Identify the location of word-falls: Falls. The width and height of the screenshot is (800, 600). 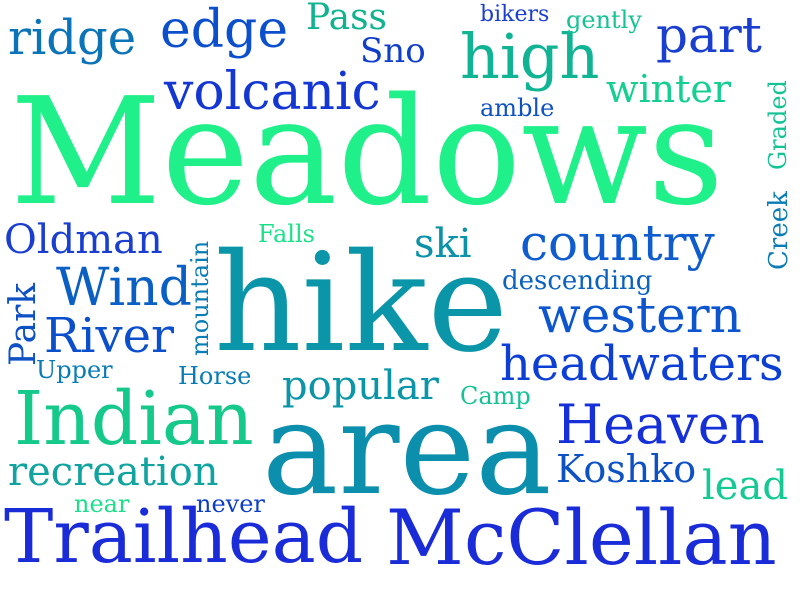
(286, 234).